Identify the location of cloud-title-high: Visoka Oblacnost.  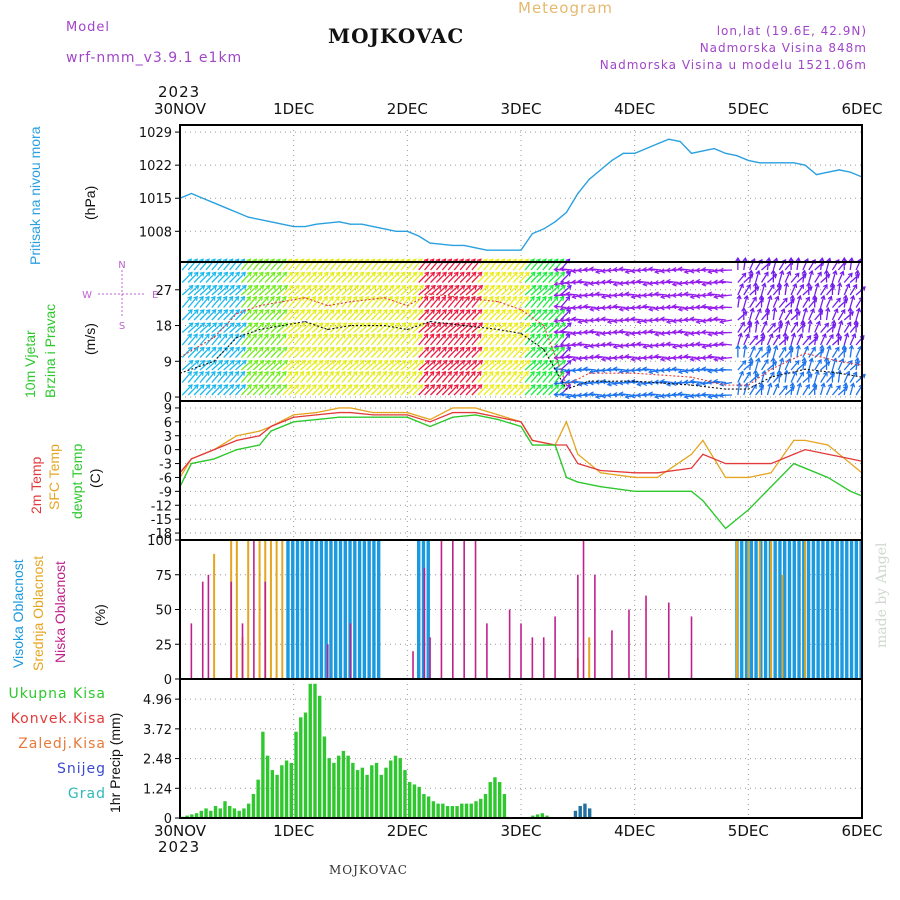
(18, 613).